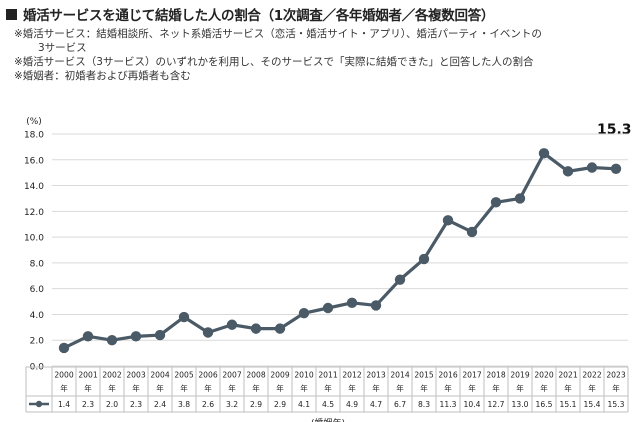 The width and height of the screenshot is (642, 422). Describe the element at coordinates (376, 404) in the screenshot. I see `data-label: 4.7` at that location.